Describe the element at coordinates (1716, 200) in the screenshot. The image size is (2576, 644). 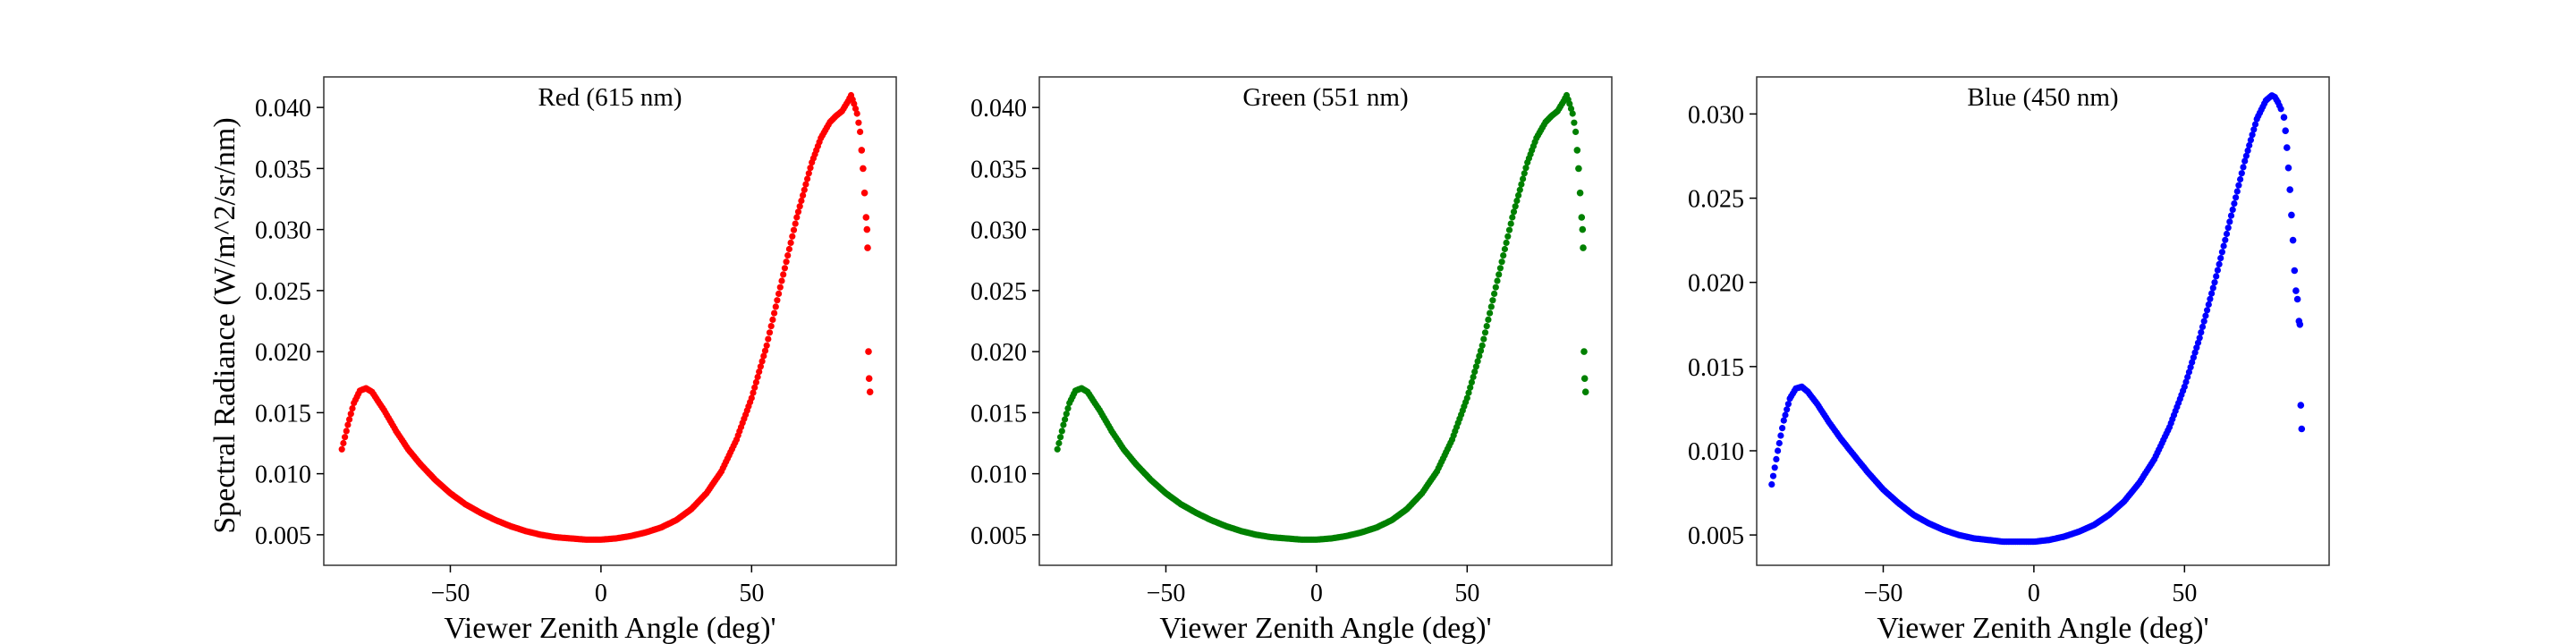
I see `y-tick-label-blue-4: 0.025` at that location.